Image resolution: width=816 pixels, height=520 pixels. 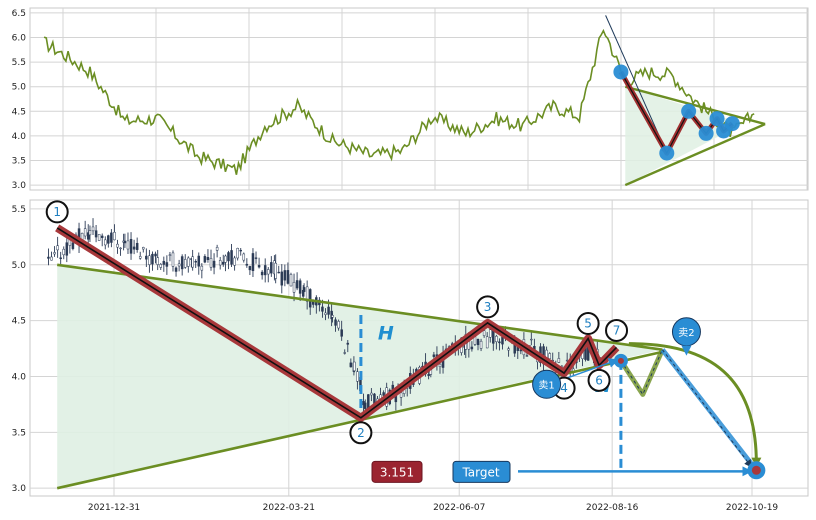 What do you see at coordinates (756, 470) in the screenshot?
I see `target-point-core` at bounding box center [756, 470].